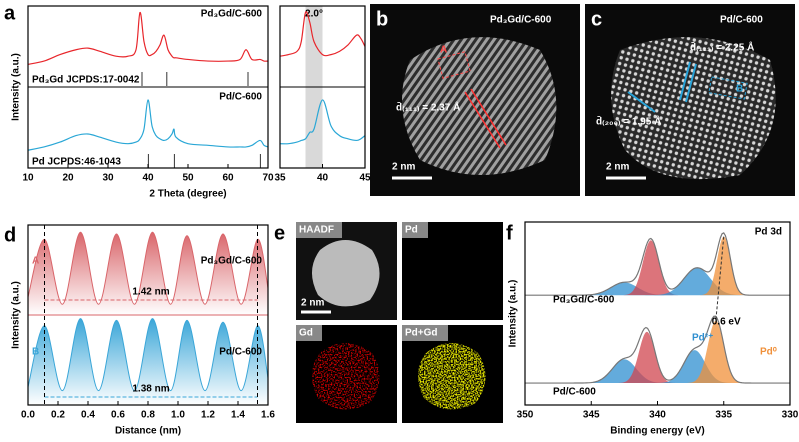 This screenshot has width=799, height=442. What do you see at coordinates (411, 230) in the screenshot?
I see `tile-label: Pd` at bounding box center [411, 230].